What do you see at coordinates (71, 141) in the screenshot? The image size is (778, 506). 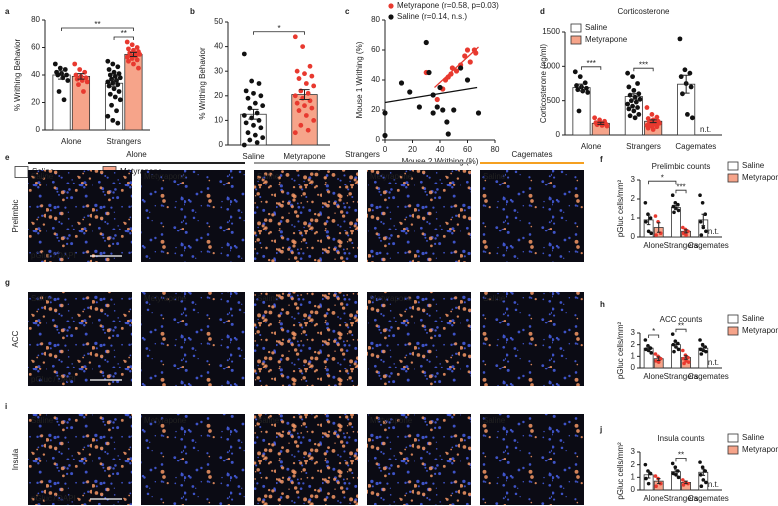 I see `x-tick-label: Alone` at bounding box center [71, 141].